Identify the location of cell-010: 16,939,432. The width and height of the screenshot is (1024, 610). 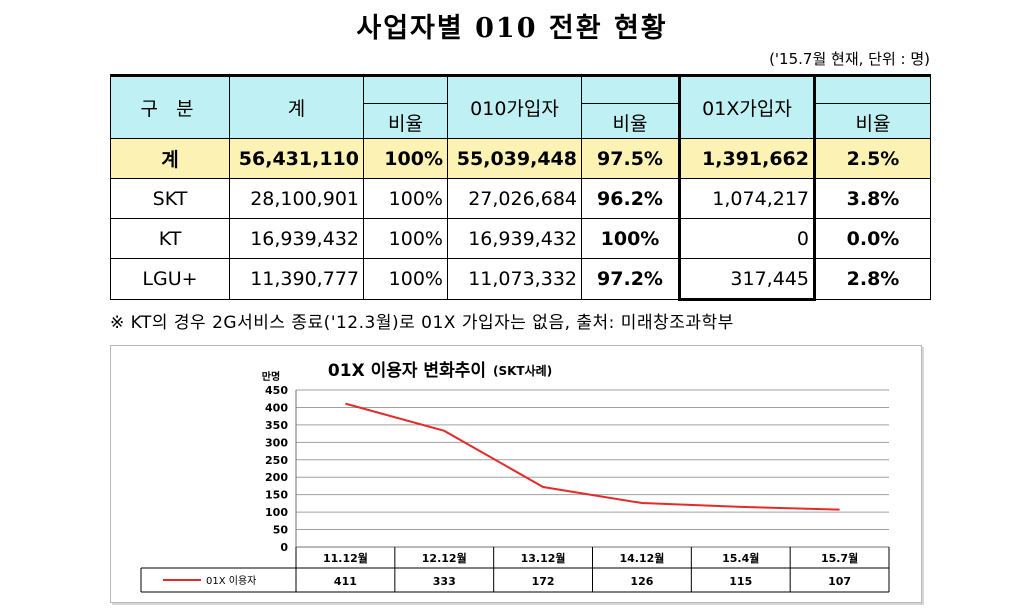
(514, 238).